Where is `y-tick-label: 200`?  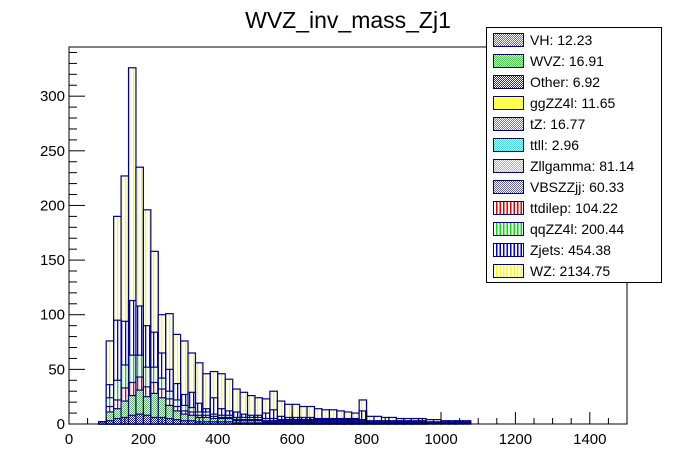
y-tick-label: 200 is located at coordinates (52, 205).